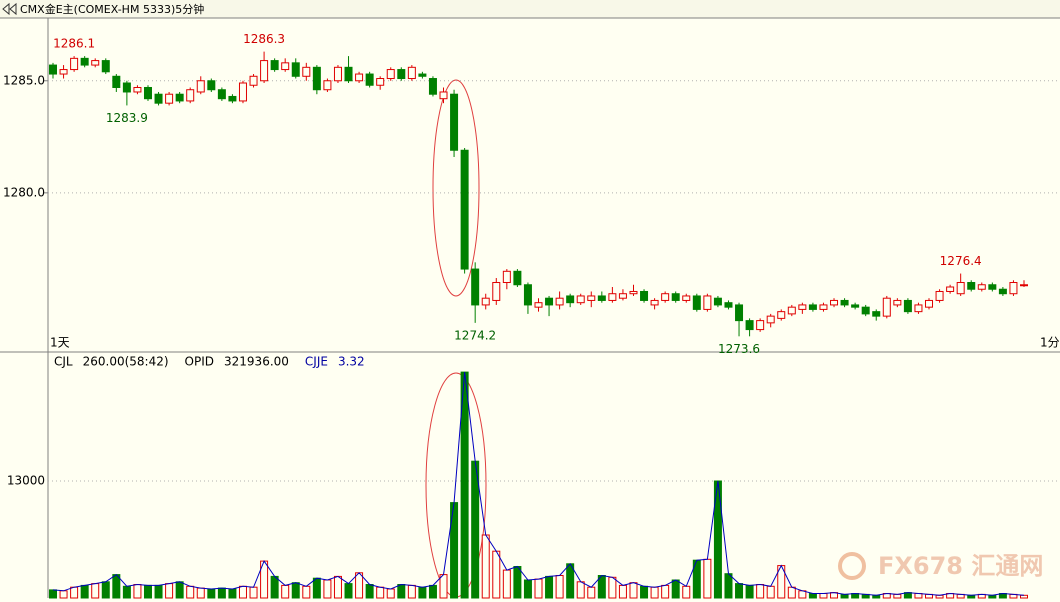 The height and width of the screenshot is (602, 1060). I want to click on extreme-label: 1283.9, so click(127, 118).